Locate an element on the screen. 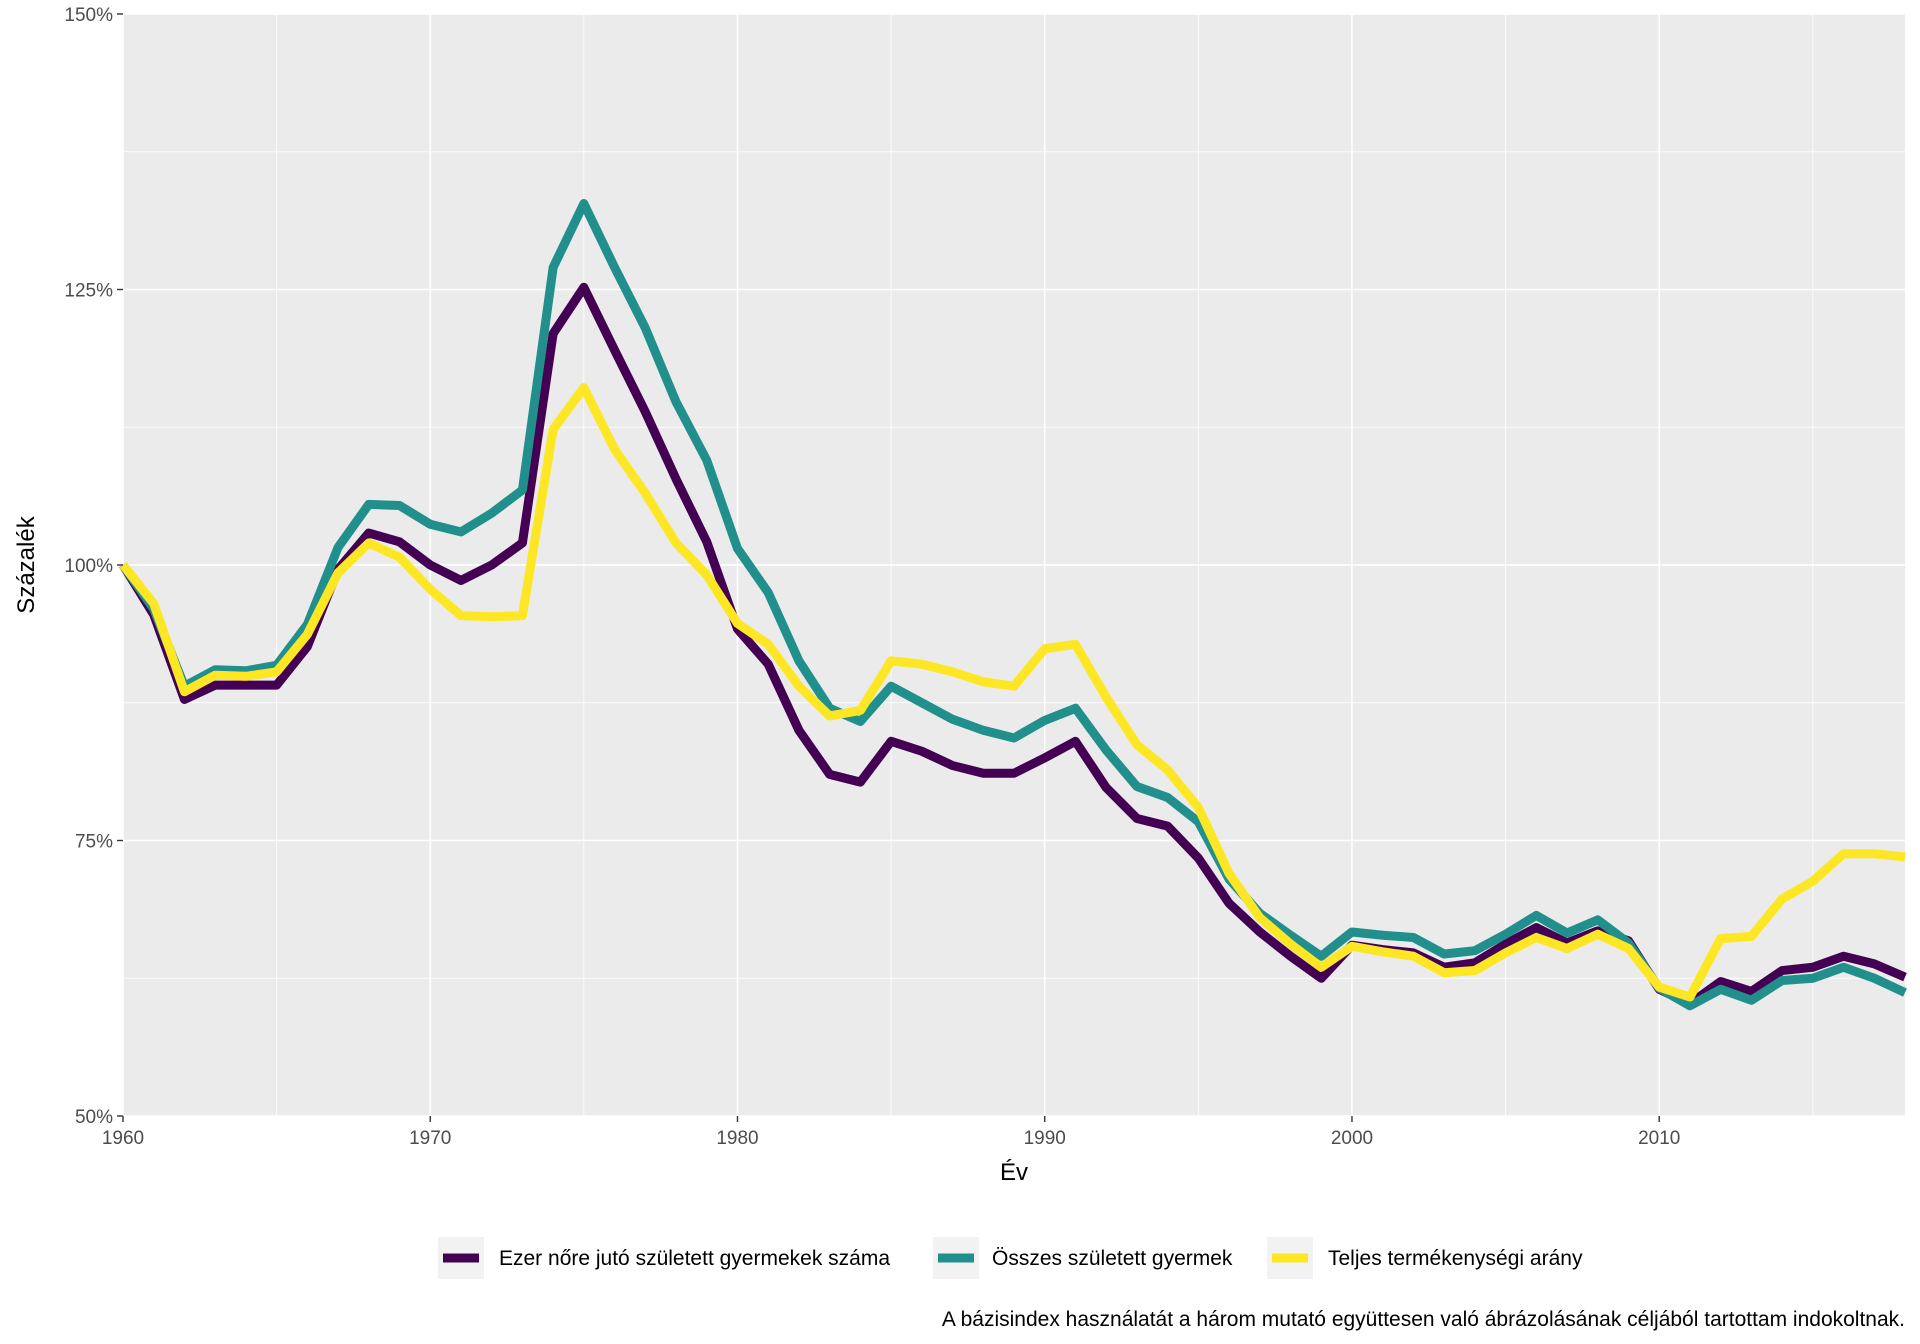 This screenshot has width=1920, height=1344. y-axis-title: Százalék is located at coordinates (26, 564).